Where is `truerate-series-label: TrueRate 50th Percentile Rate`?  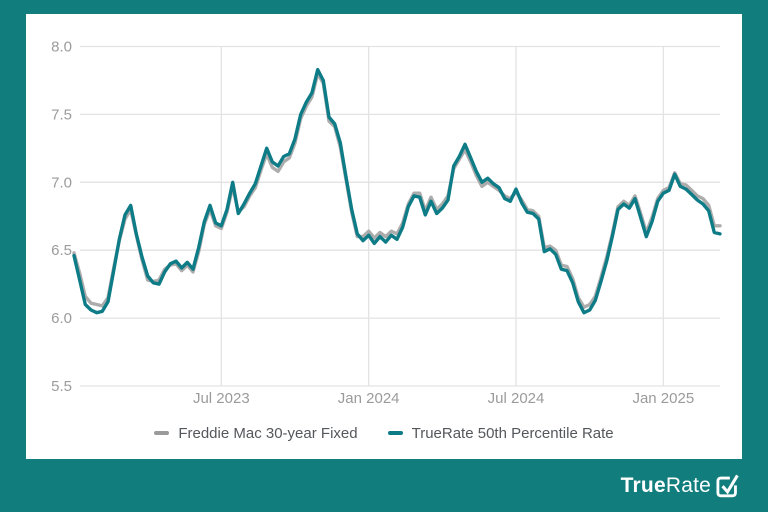 truerate-series-label: TrueRate 50th Percentile Rate is located at coordinates (512, 433).